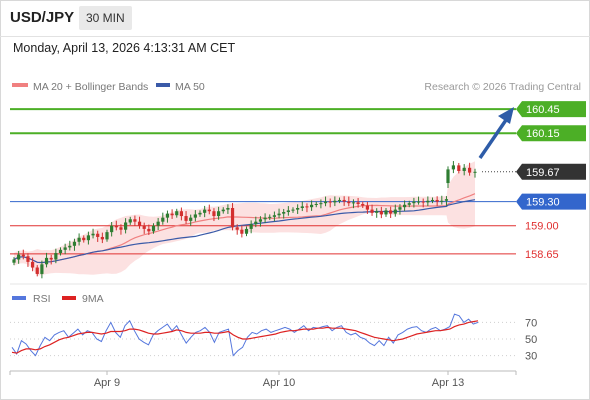 The height and width of the screenshot is (400, 590). What do you see at coordinates (349, 202) in the screenshot?
I see `candle-72-body` at bounding box center [349, 202].